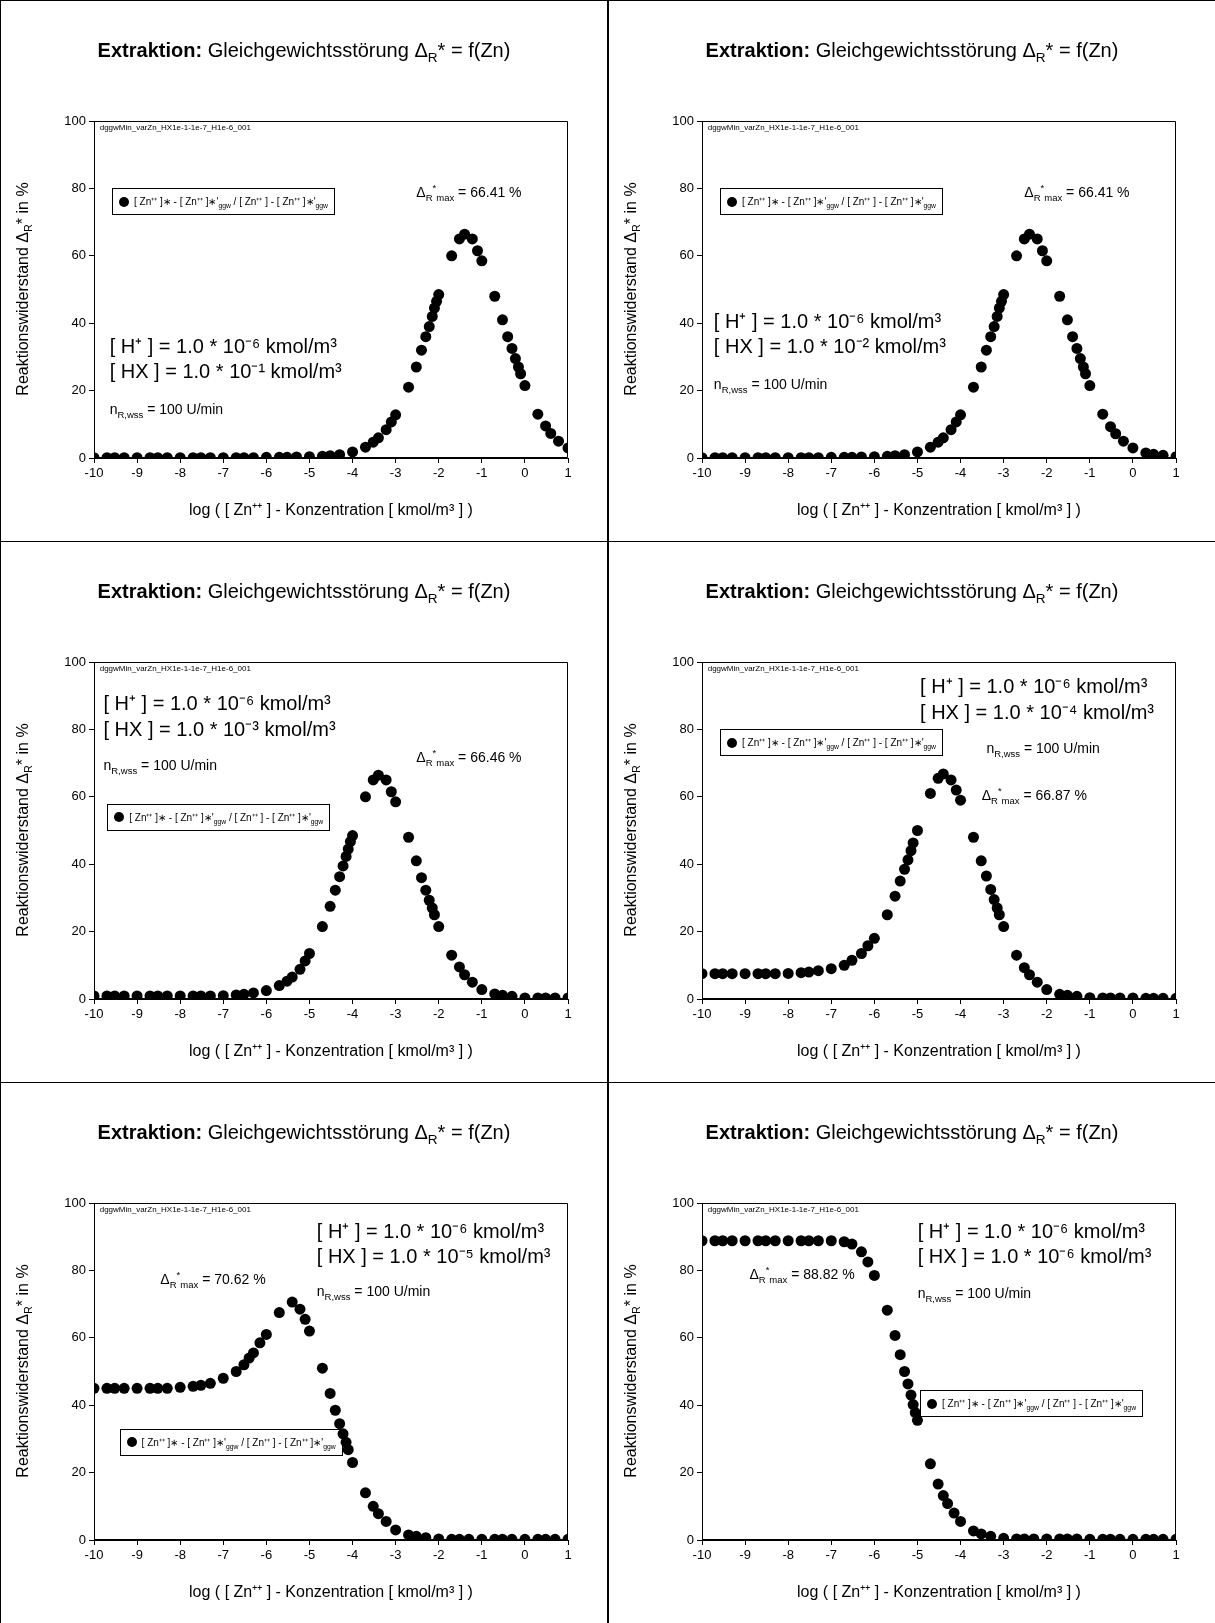 The height and width of the screenshot is (1623, 1215). I want to click on annotation: dggwMin_varZn_HX1e-1-1e-7_H1e-6_001, so click(175, 128).